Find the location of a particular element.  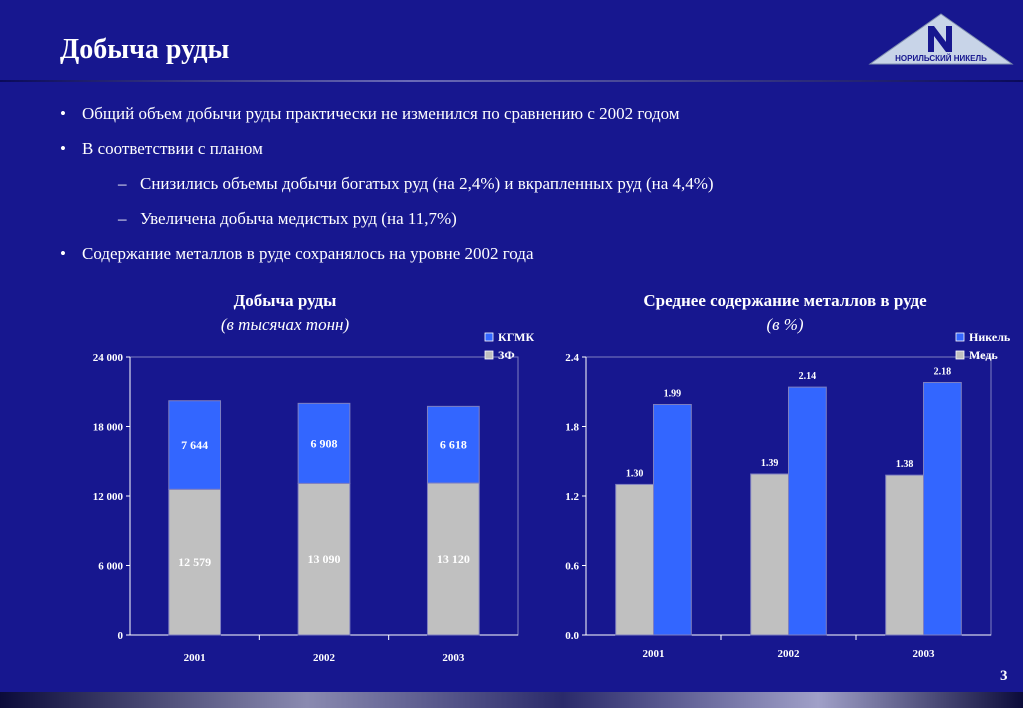

data-label: 13 090 is located at coordinates (324, 559).